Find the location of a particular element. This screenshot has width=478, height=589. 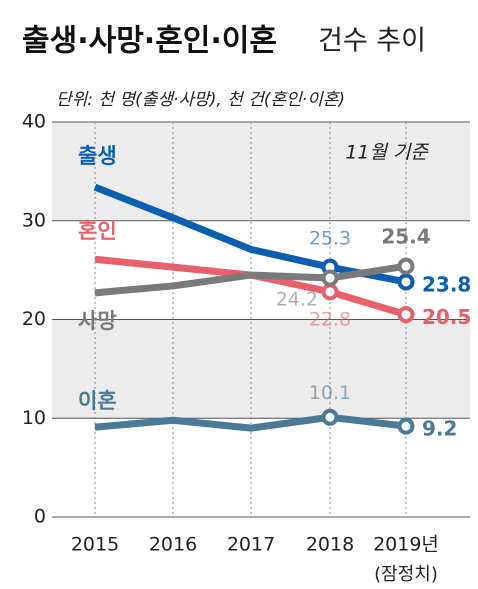

y-tick-label: 20 is located at coordinates (34, 319).